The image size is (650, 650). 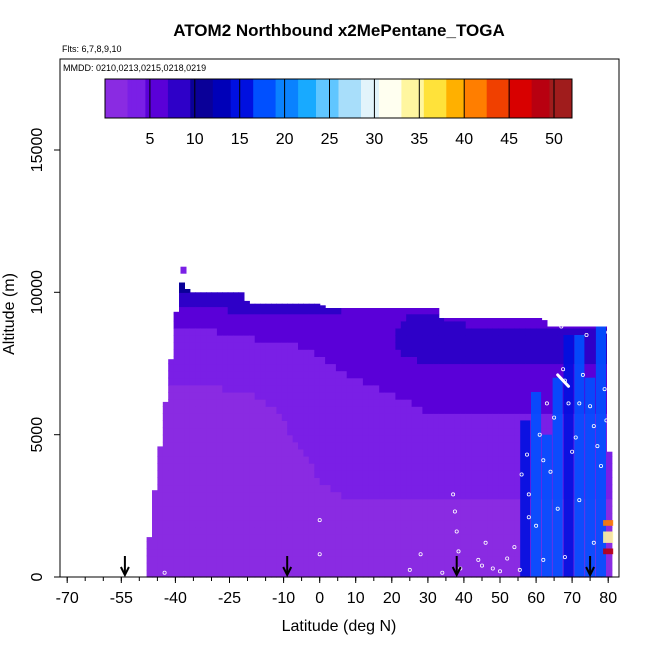 I want to click on patch-cell, so click(x=608, y=537).